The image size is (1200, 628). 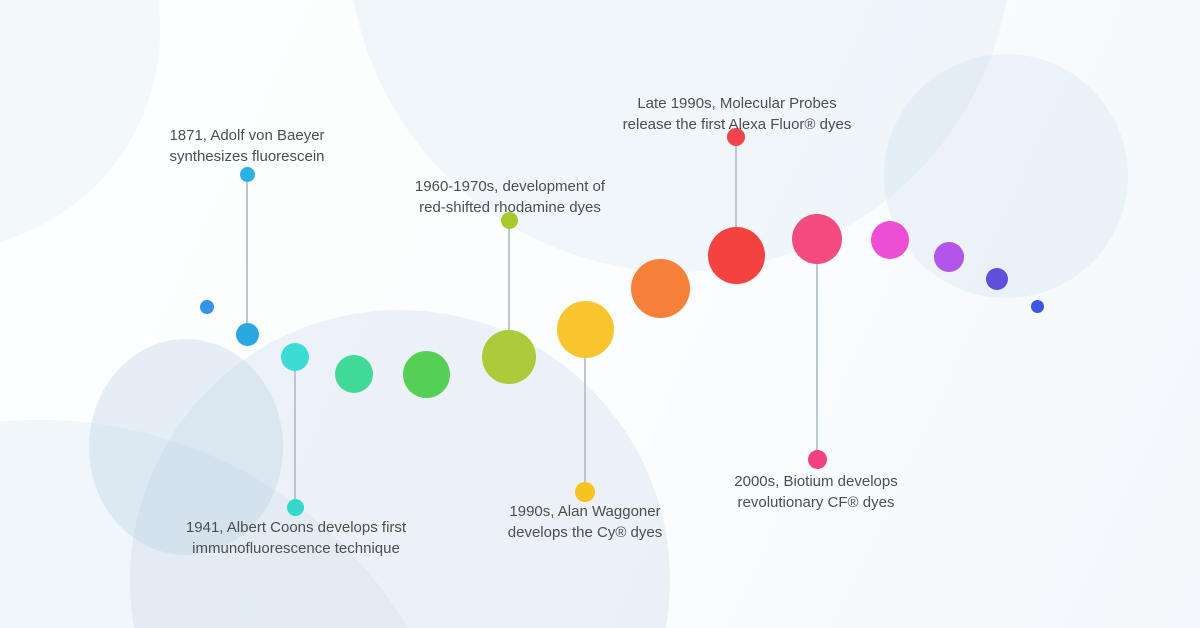 What do you see at coordinates (949, 257) in the screenshot?
I see `timeline-node-purple` at bounding box center [949, 257].